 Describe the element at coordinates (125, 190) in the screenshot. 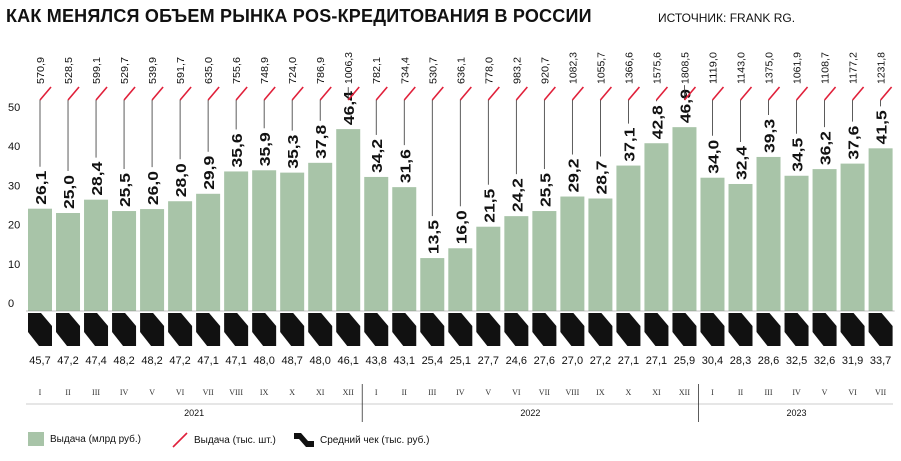

I see `bar-value-label: 25,5` at that location.